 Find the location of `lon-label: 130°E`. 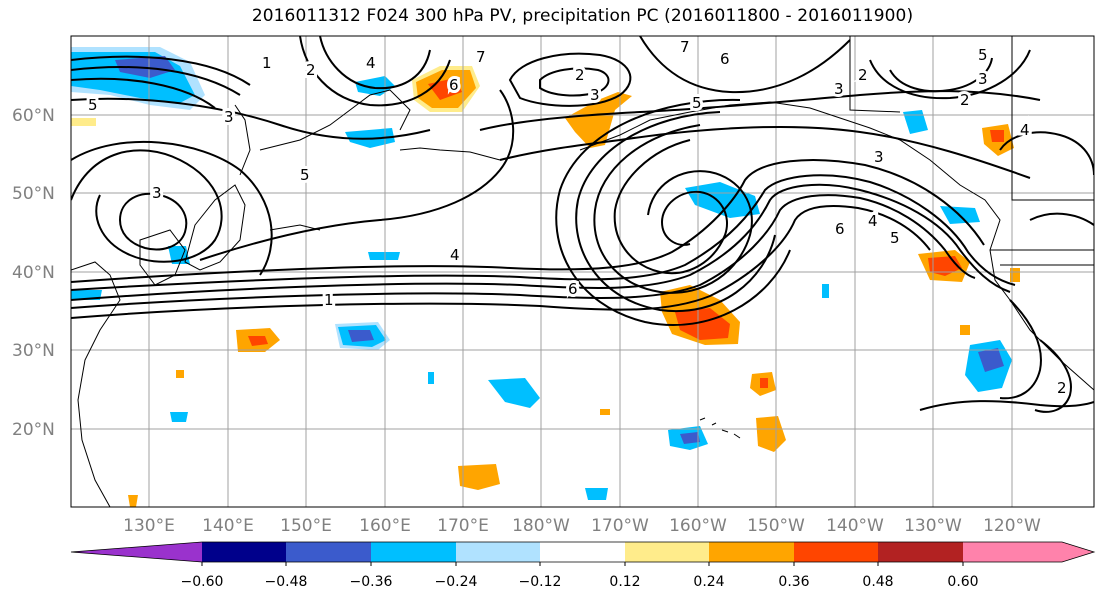

lon-label: 130°E is located at coordinates (149, 526).